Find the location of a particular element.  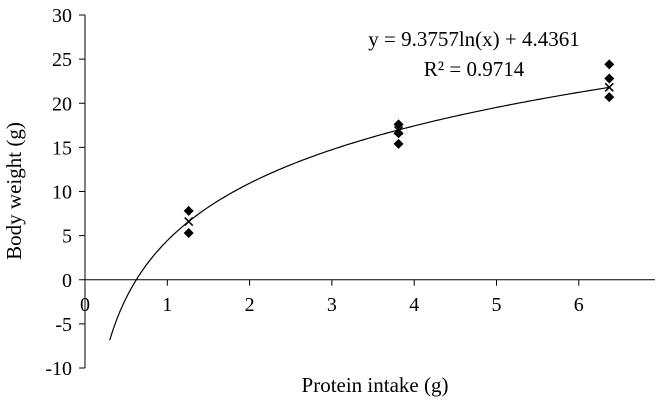

y-tick-label: 25 is located at coordinates (62, 60).